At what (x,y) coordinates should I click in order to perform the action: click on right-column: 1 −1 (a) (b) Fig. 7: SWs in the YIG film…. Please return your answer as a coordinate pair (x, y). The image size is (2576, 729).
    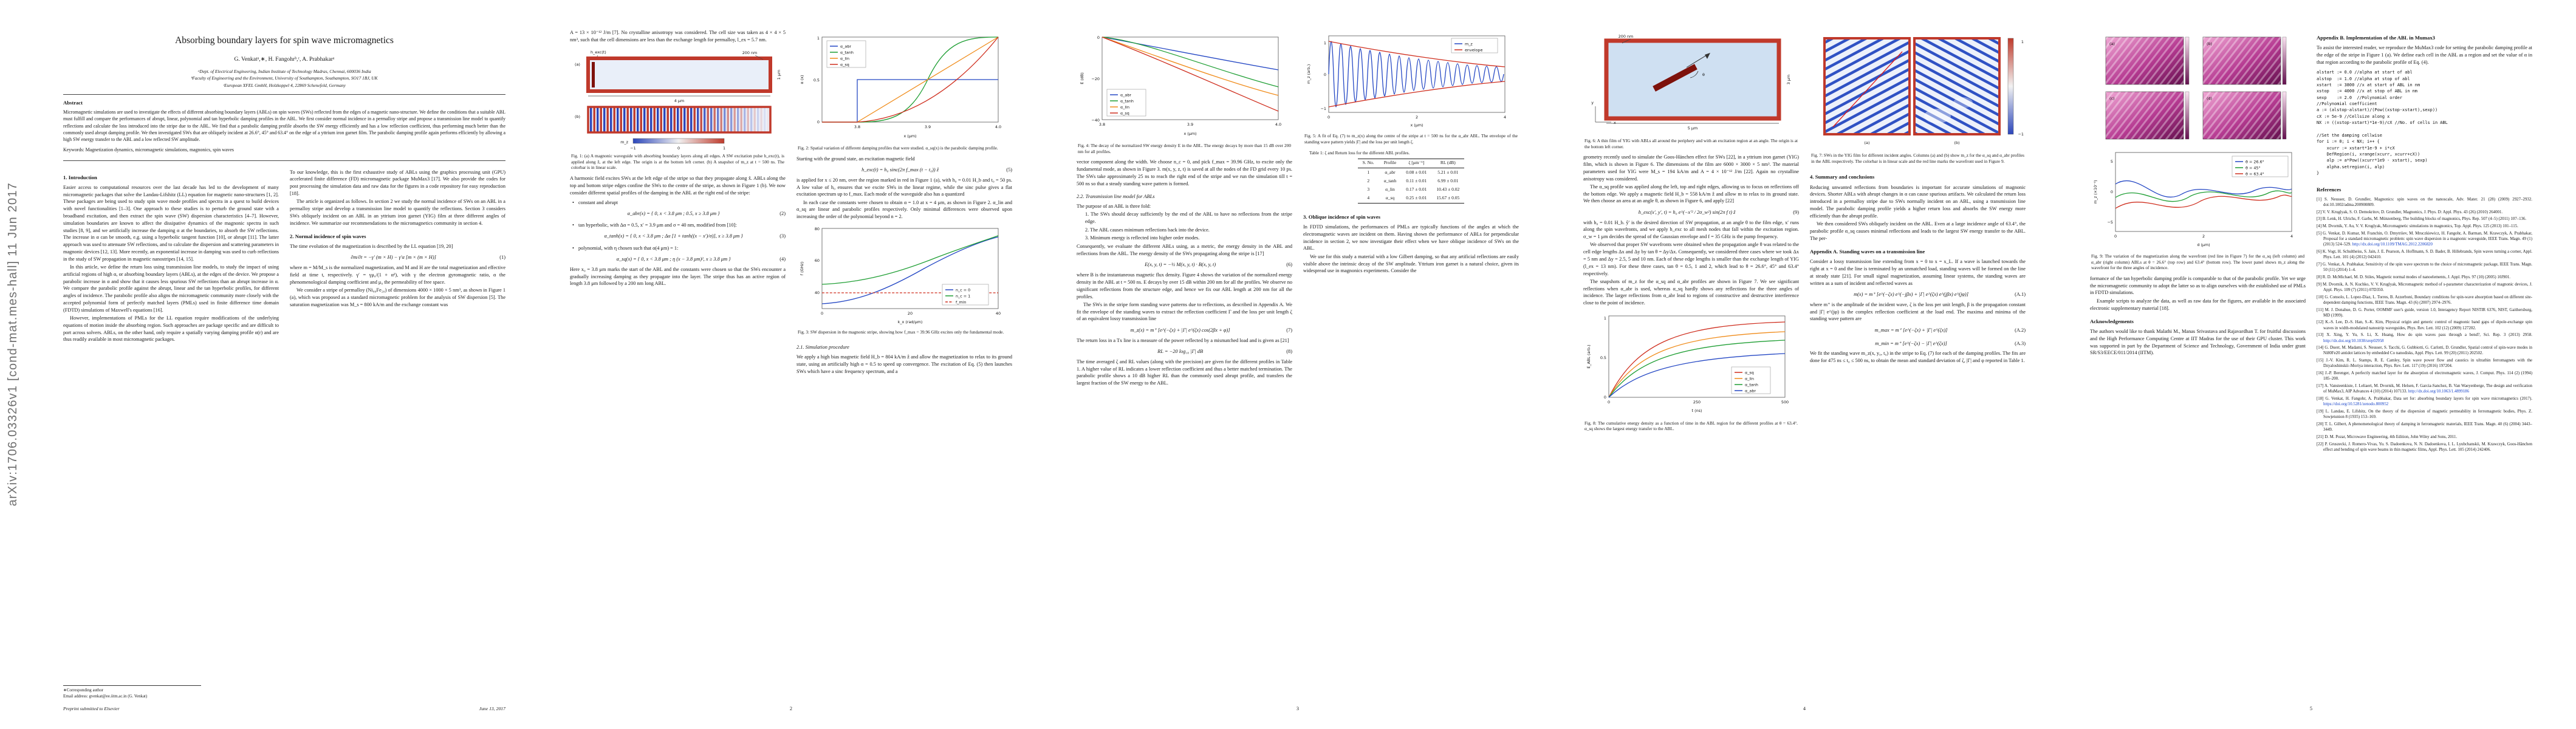
    Looking at the image, I should click on (1918, 364).